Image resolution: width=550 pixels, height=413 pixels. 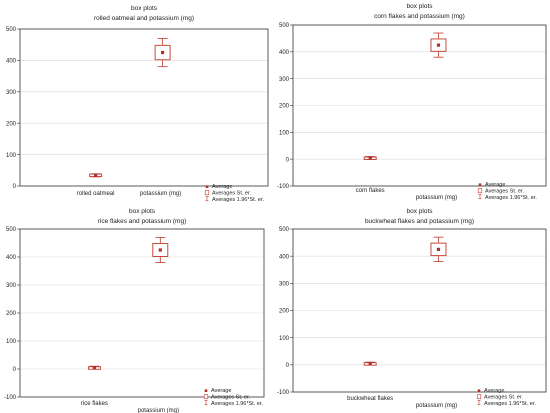 What do you see at coordinates (94, 404) in the screenshot?
I see `x-category-label: rice flakes` at bounding box center [94, 404].